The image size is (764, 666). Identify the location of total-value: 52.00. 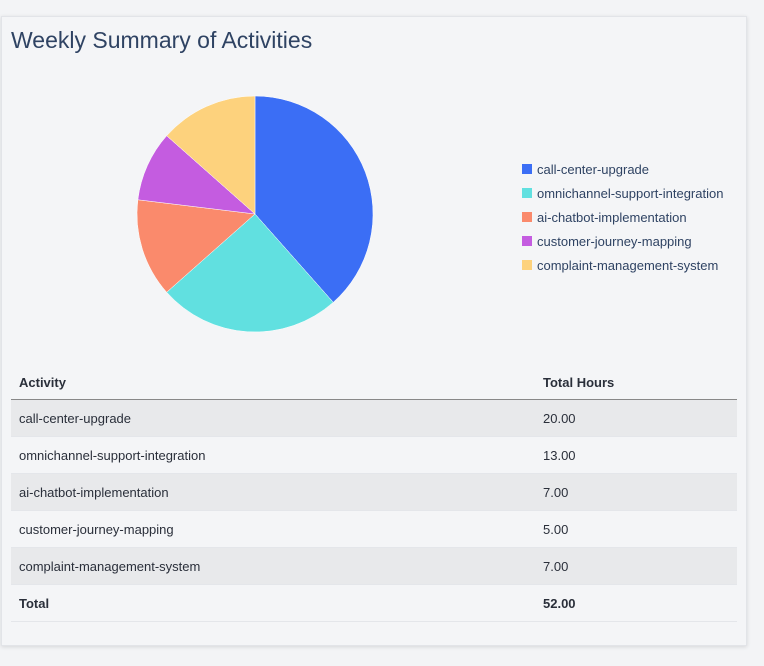
(636, 603).